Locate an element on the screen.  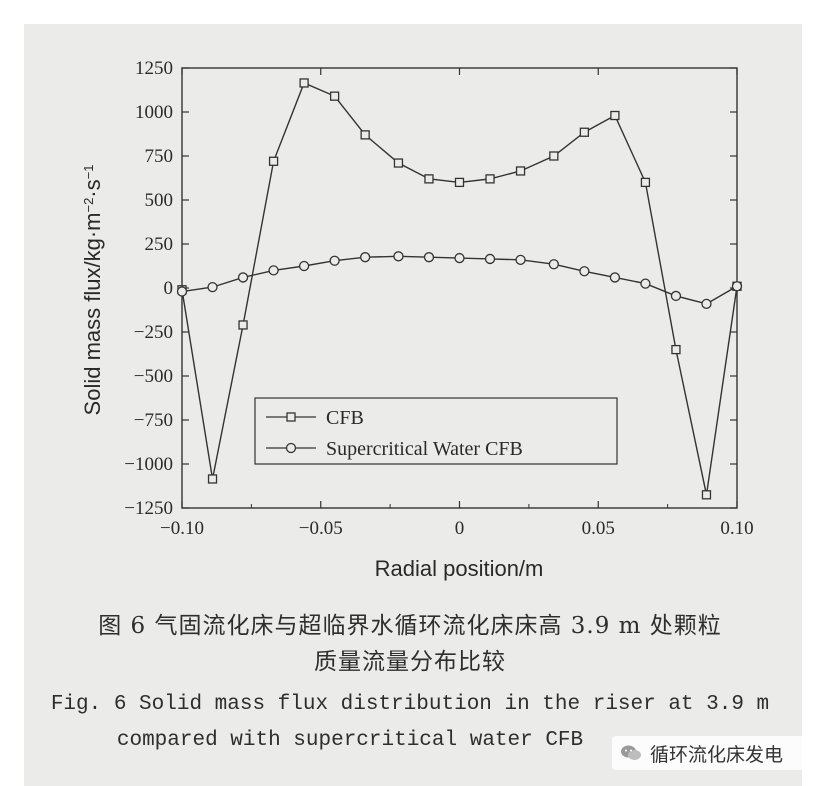
legend-label-scw: Supercritical Water CFB is located at coordinates (424, 449).